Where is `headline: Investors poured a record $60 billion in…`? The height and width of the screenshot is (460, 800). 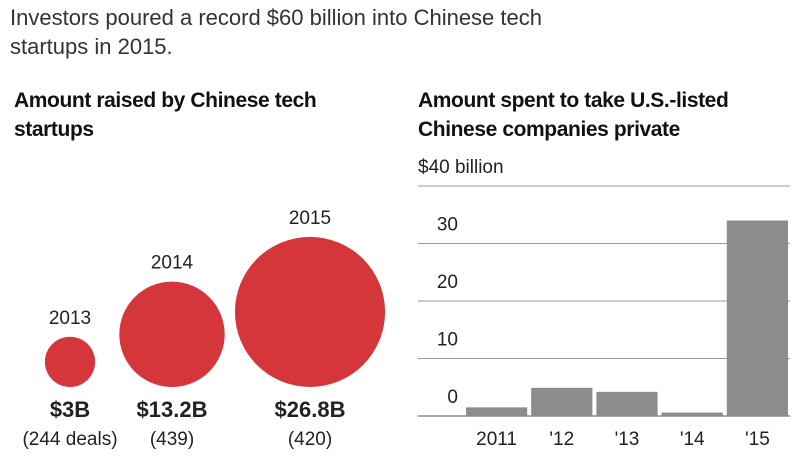
headline: Investors poured a record $60 billion in… is located at coordinates (276, 32).